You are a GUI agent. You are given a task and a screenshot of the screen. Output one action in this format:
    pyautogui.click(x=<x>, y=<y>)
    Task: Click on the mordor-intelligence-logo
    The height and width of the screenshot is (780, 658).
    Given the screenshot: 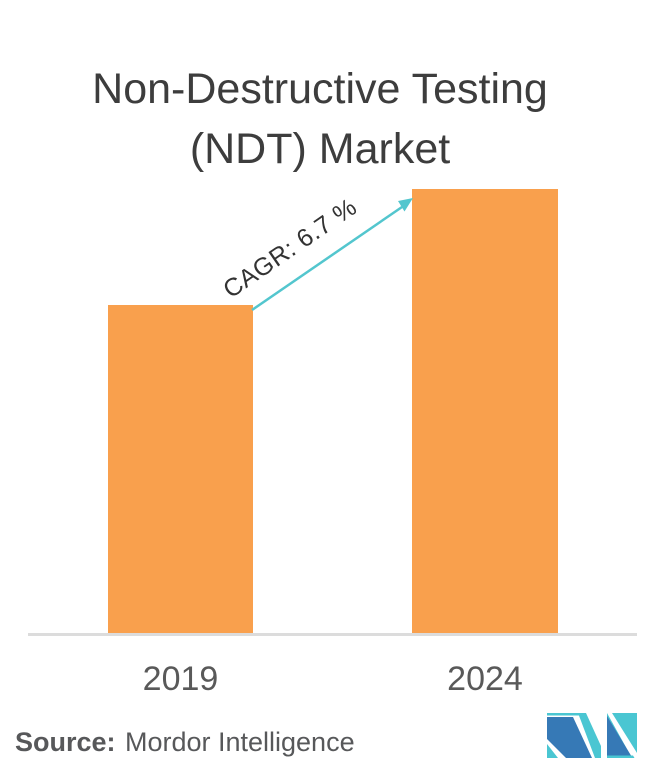 What is the action you would take?
    pyautogui.click(x=592, y=735)
    